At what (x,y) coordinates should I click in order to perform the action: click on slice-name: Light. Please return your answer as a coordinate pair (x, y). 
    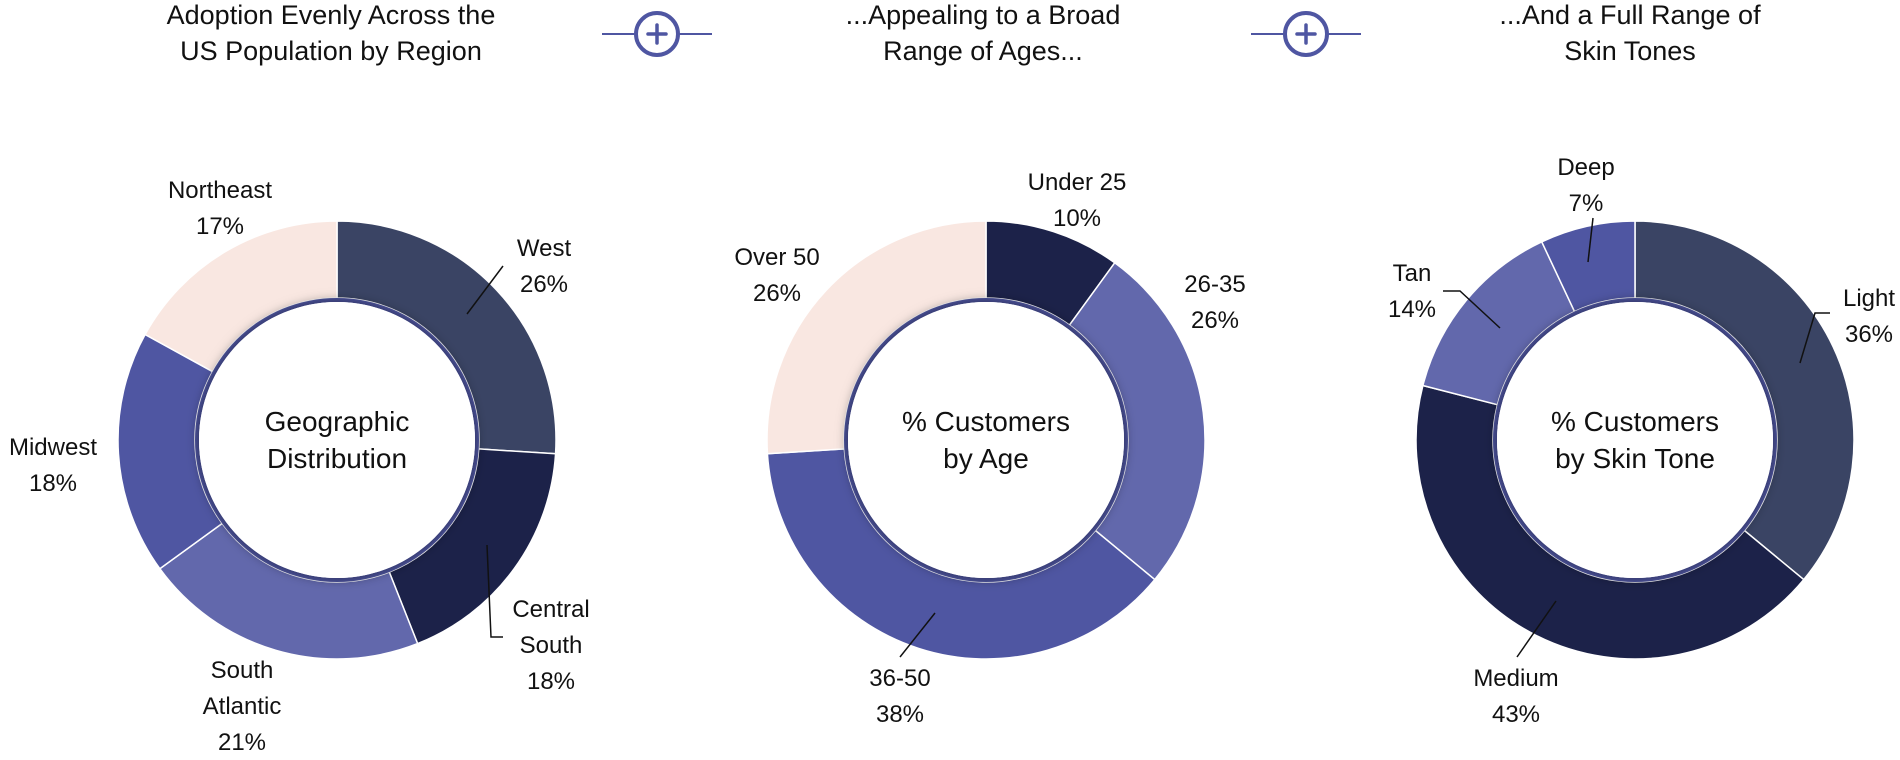
    Looking at the image, I should click on (1869, 298).